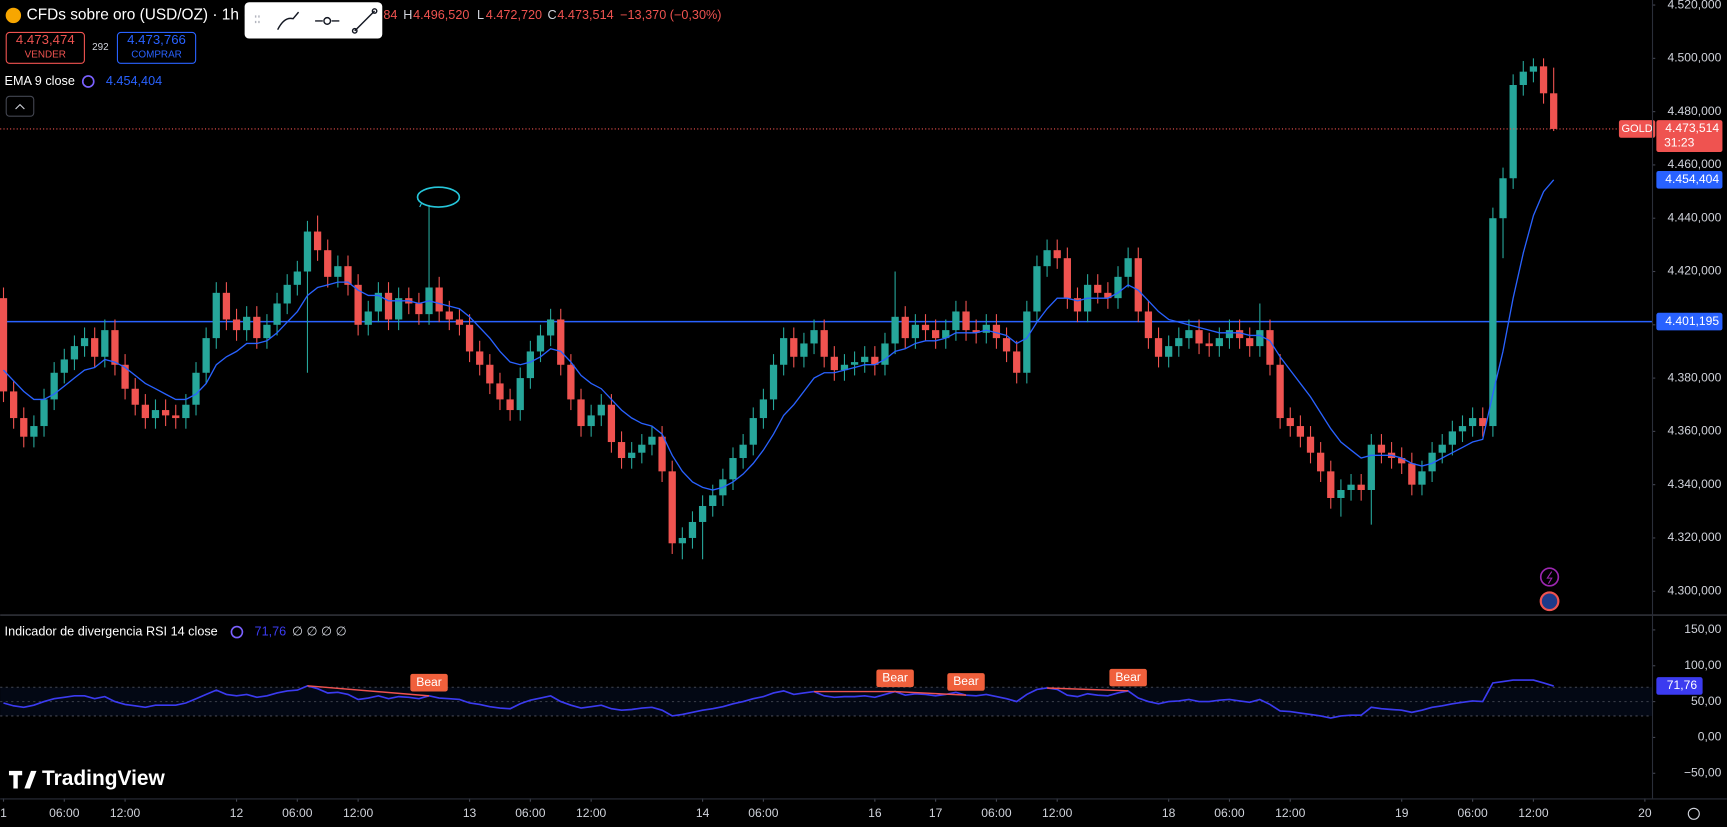 The width and height of the screenshot is (1727, 827). What do you see at coordinates (319, 631) in the screenshot?
I see `rsi-legend-extra: ∅ ∅ ∅ ∅` at bounding box center [319, 631].